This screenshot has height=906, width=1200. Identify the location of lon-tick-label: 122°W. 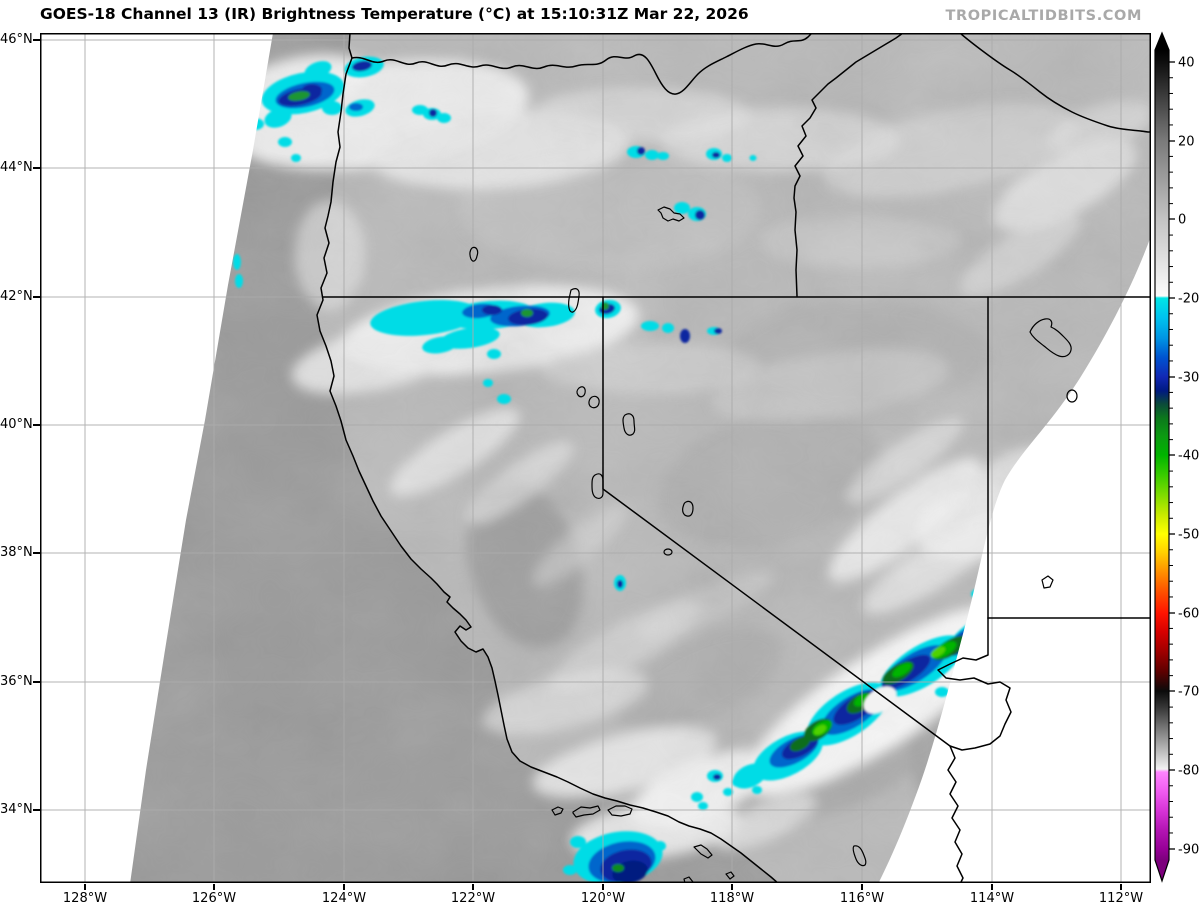
(473, 898).